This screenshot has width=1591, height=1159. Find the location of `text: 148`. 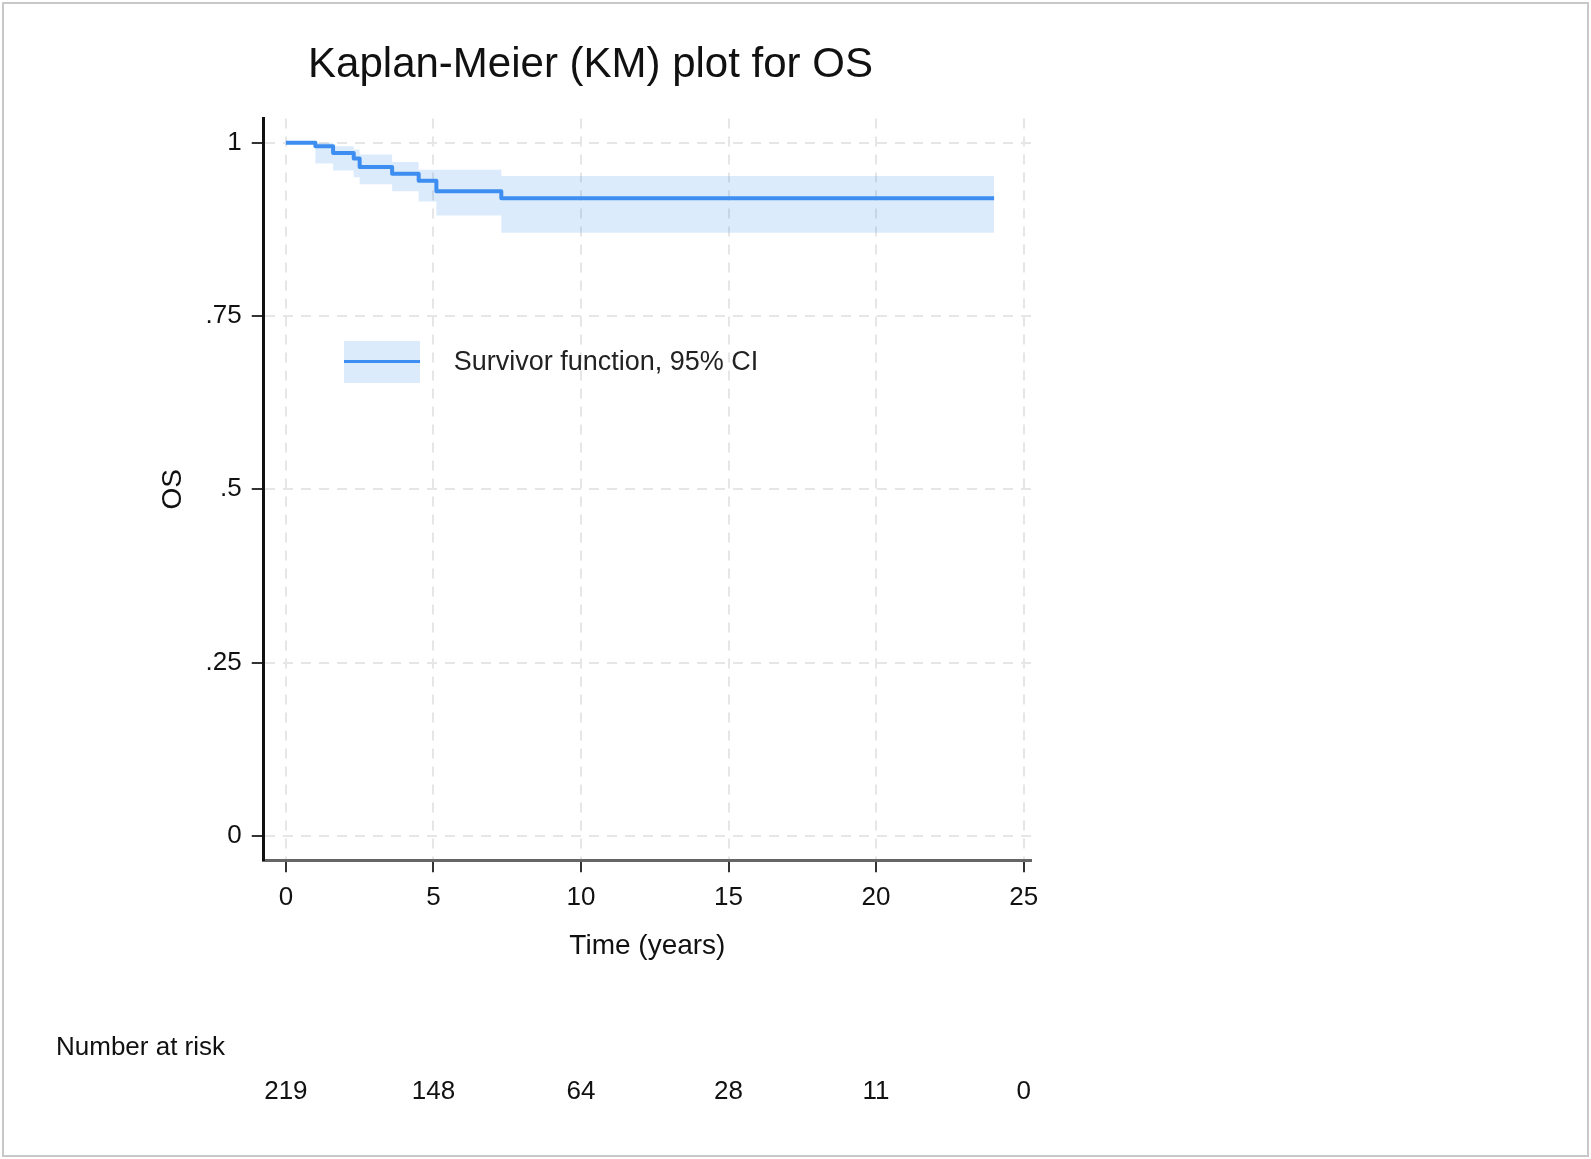

text: 148 is located at coordinates (433, 1090).